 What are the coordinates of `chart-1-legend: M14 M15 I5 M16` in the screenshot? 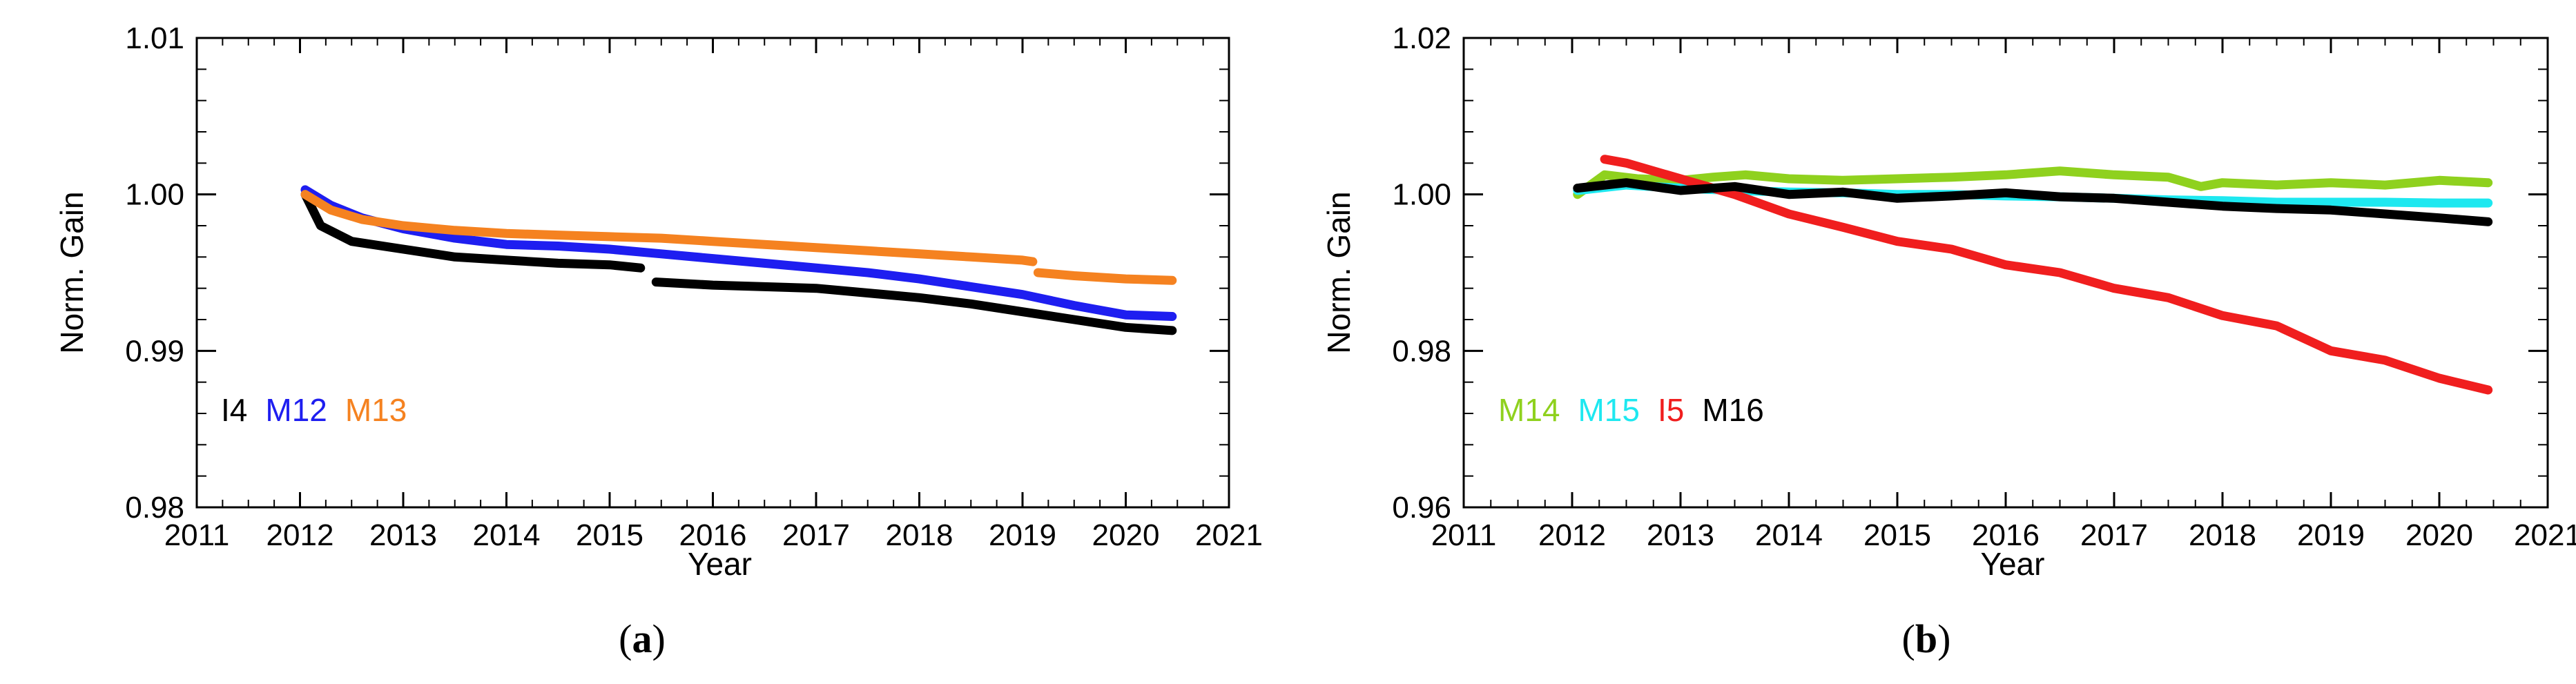 It's located at (1631, 410).